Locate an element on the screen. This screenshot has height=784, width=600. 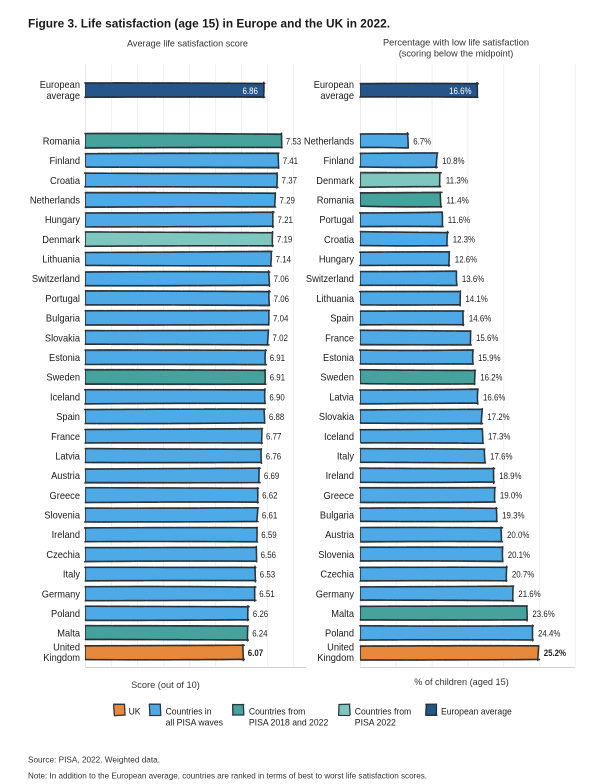
svg-text: Slovakia is located at coordinates (336, 417).